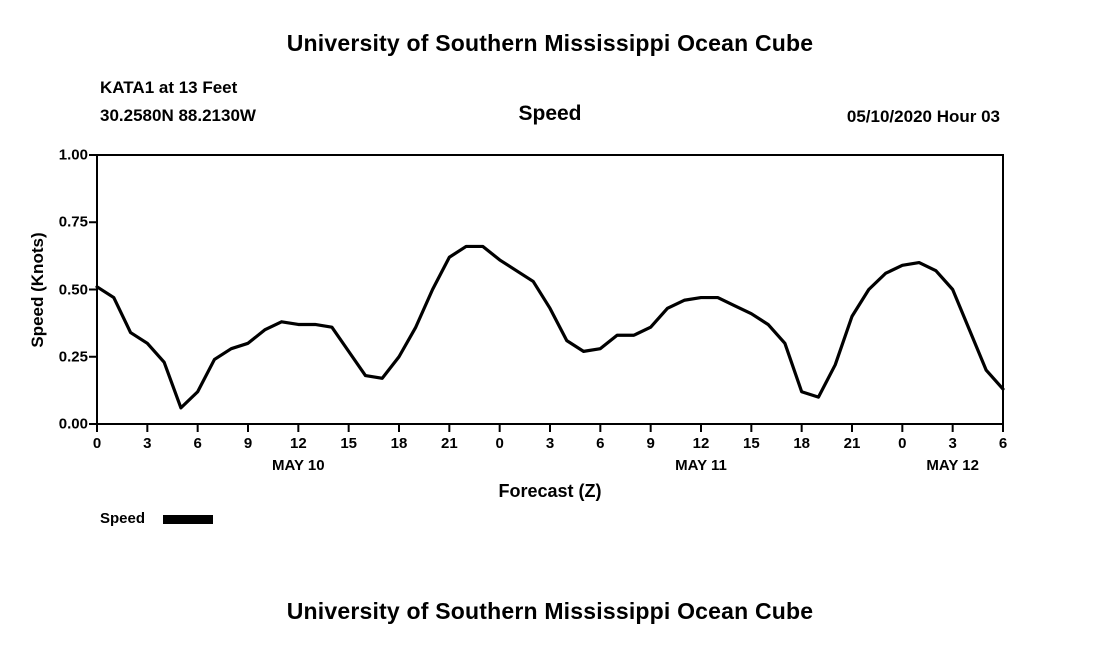 The width and height of the screenshot is (1100, 650). What do you see at coordinates (923, 116) in the screenshot?
I see `forecast-datetime-label: 05/10/2020 Hour 03` at bounding box center [923, 116].